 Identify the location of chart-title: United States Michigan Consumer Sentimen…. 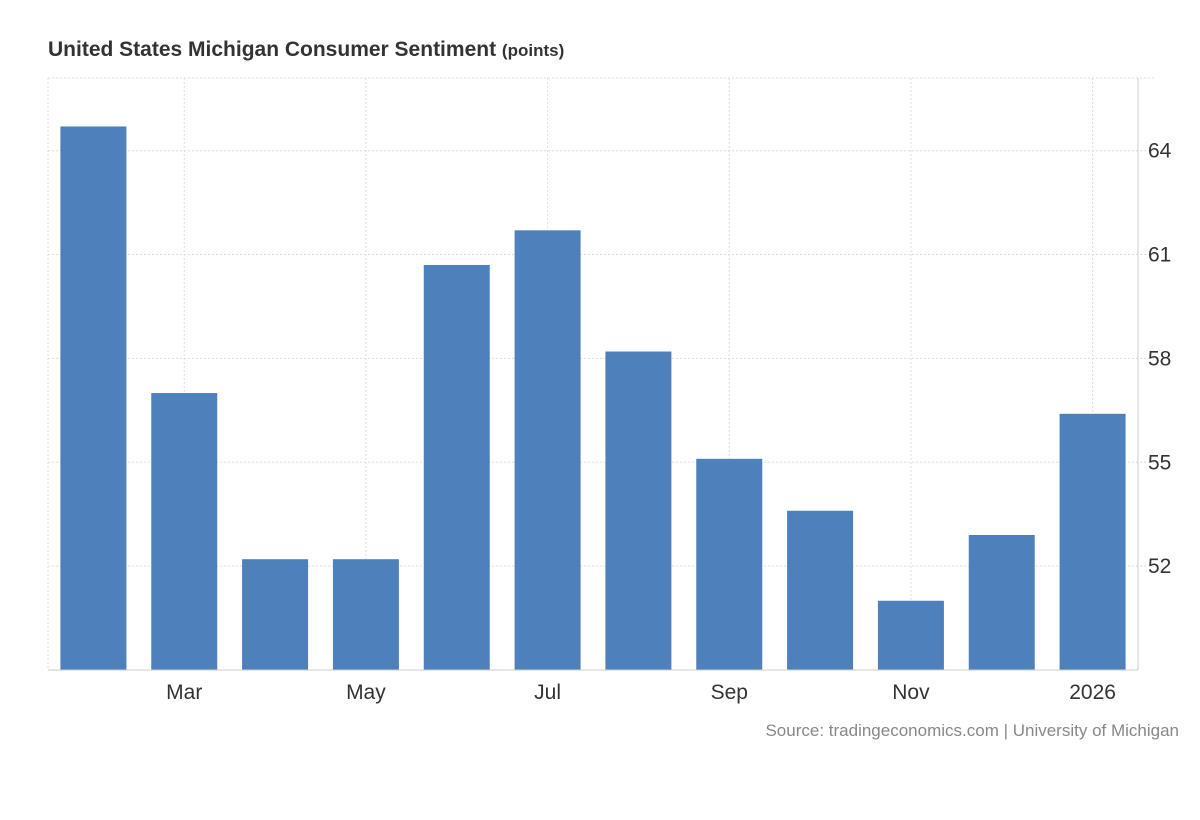
(306, 50).